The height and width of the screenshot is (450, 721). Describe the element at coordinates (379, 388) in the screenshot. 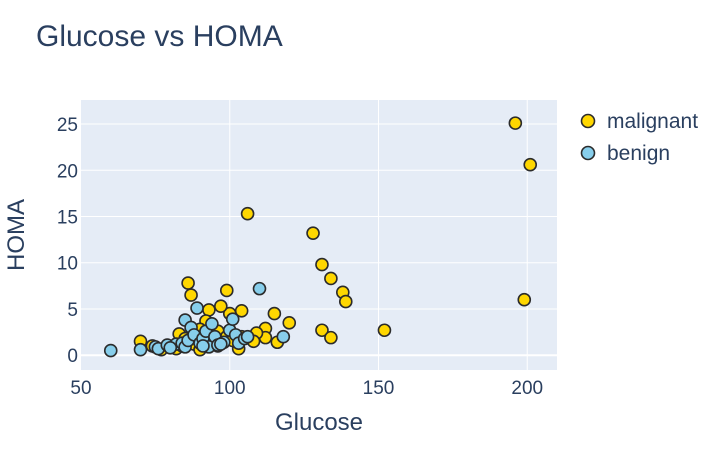

I see `x-tick-label: 150` at that location.